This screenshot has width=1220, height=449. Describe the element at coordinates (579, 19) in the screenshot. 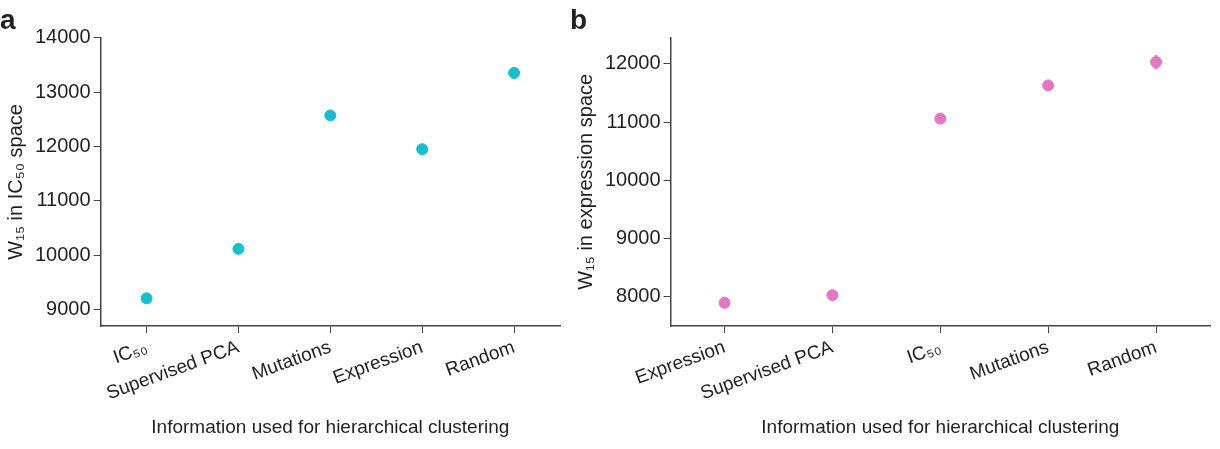

I see `chart-title: b` at that location.